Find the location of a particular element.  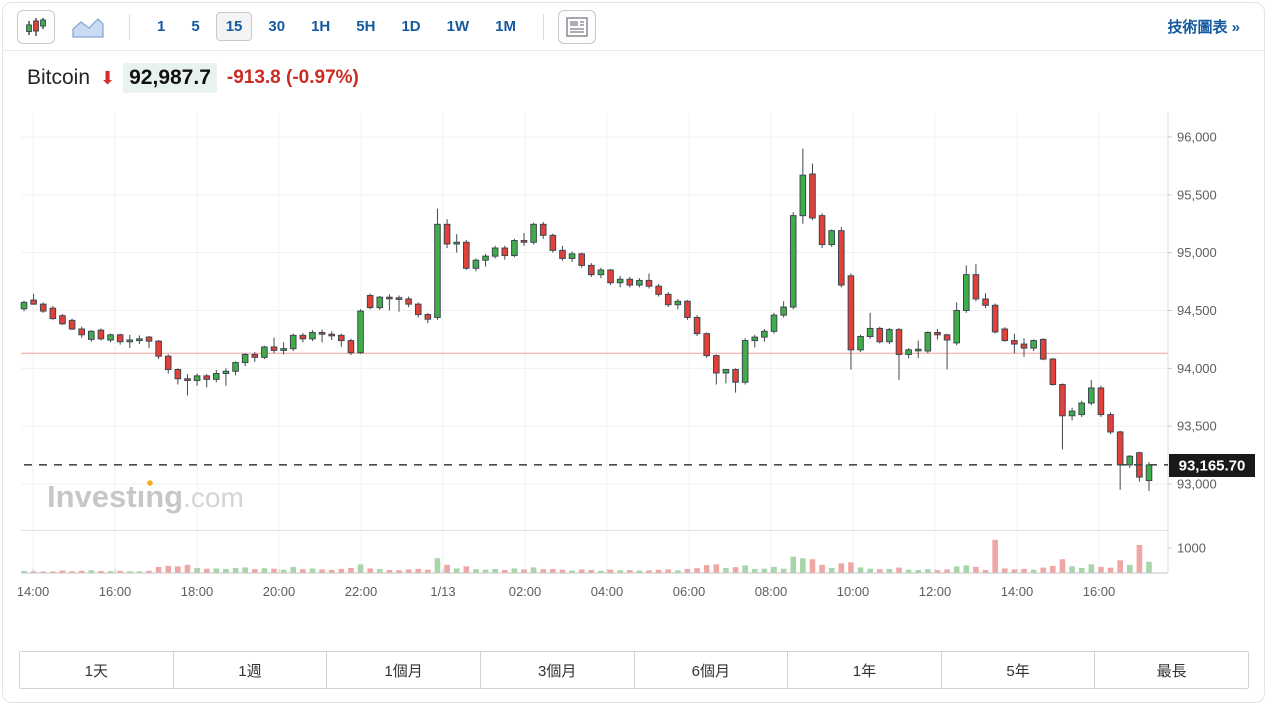

period-button-bar: 1天 1週 1個月 3個月 6個月 1年 5年 最長 is located at coordinates (634, 670).